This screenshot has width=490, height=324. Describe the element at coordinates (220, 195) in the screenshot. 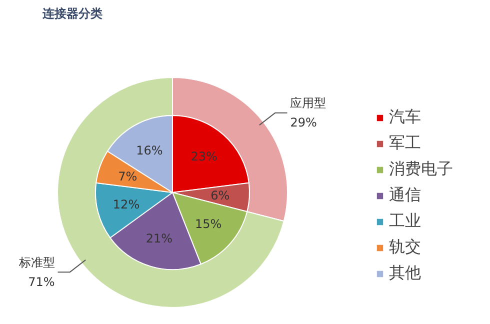

I see `data-label: 6%` at that location.